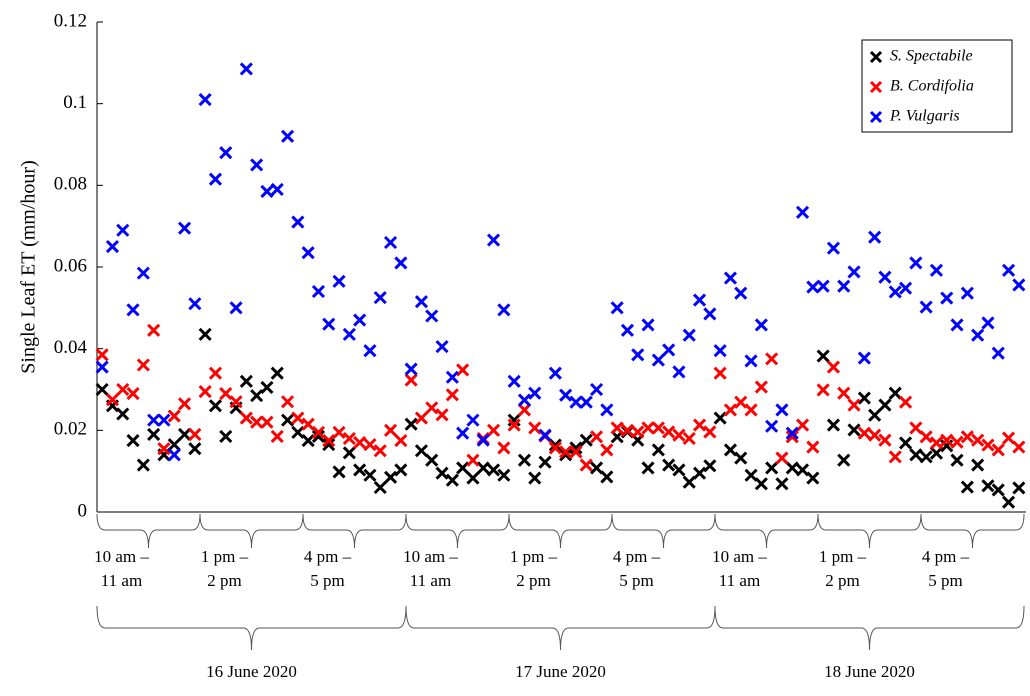  Describe the element at coordinates (739, 580) in the screenshot. I see `interval-label: 11 am` at that location.